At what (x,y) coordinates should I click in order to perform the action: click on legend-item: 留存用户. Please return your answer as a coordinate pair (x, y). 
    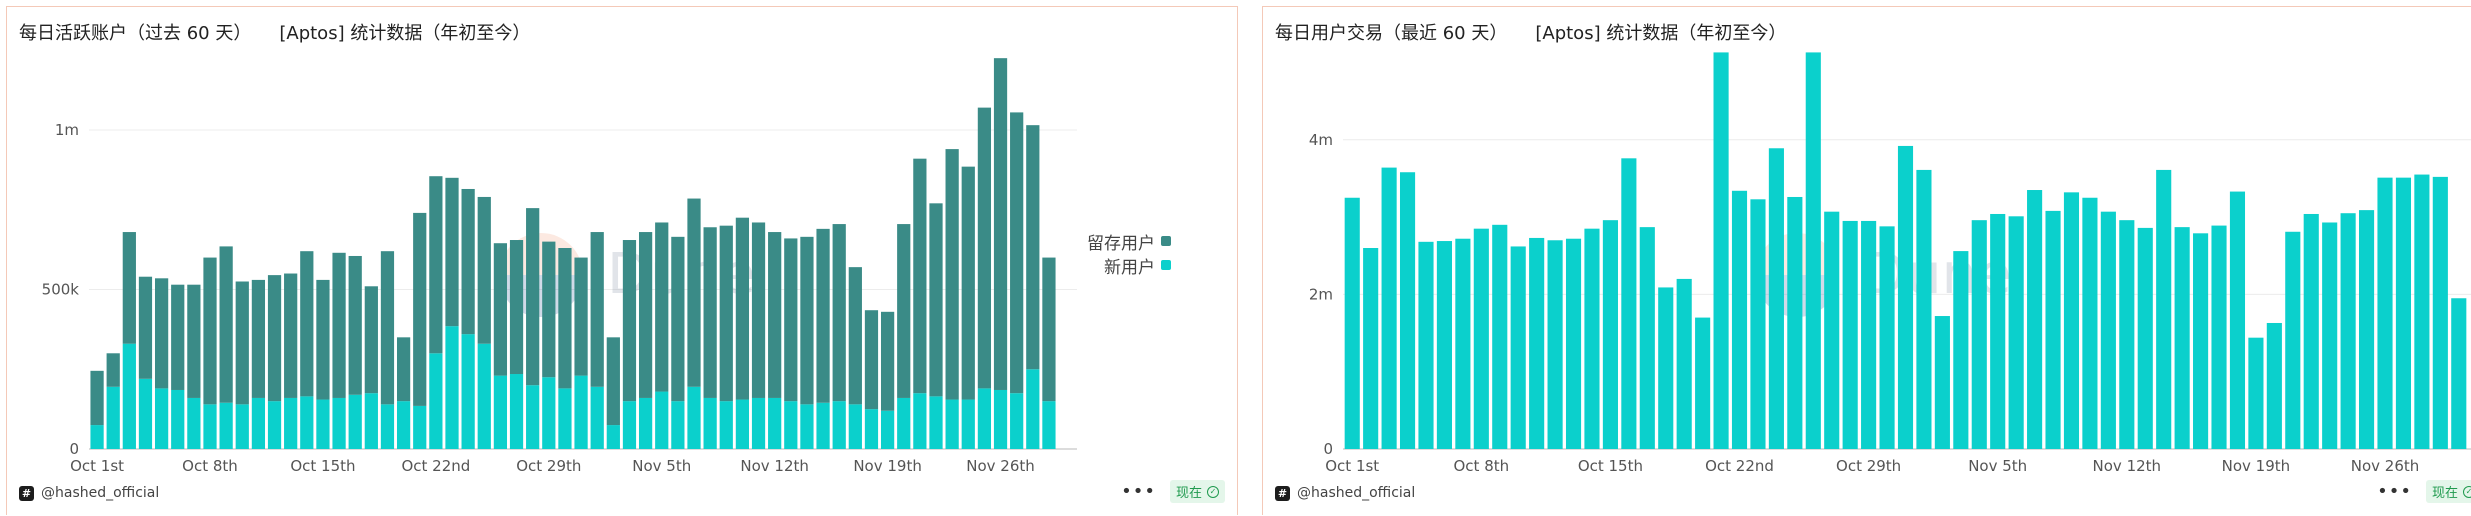
    Looking at the image, I should click on (1129, 241).